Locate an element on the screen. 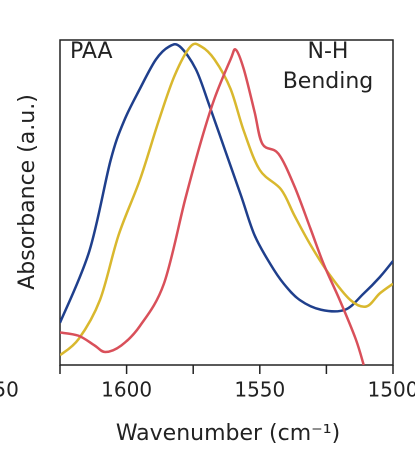  x-tick-label: 1600 is located at coordinates (126, 390).